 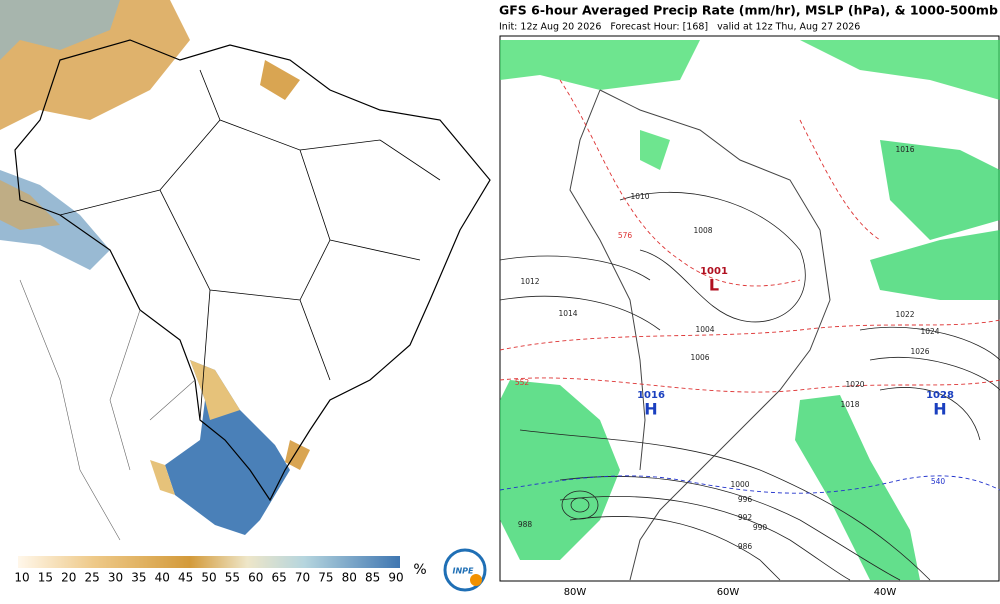 What do you see at coordinates (651, 395) in the screenshot?
I see `pressure-center-value: 1016` at bounding box center [651, 395].